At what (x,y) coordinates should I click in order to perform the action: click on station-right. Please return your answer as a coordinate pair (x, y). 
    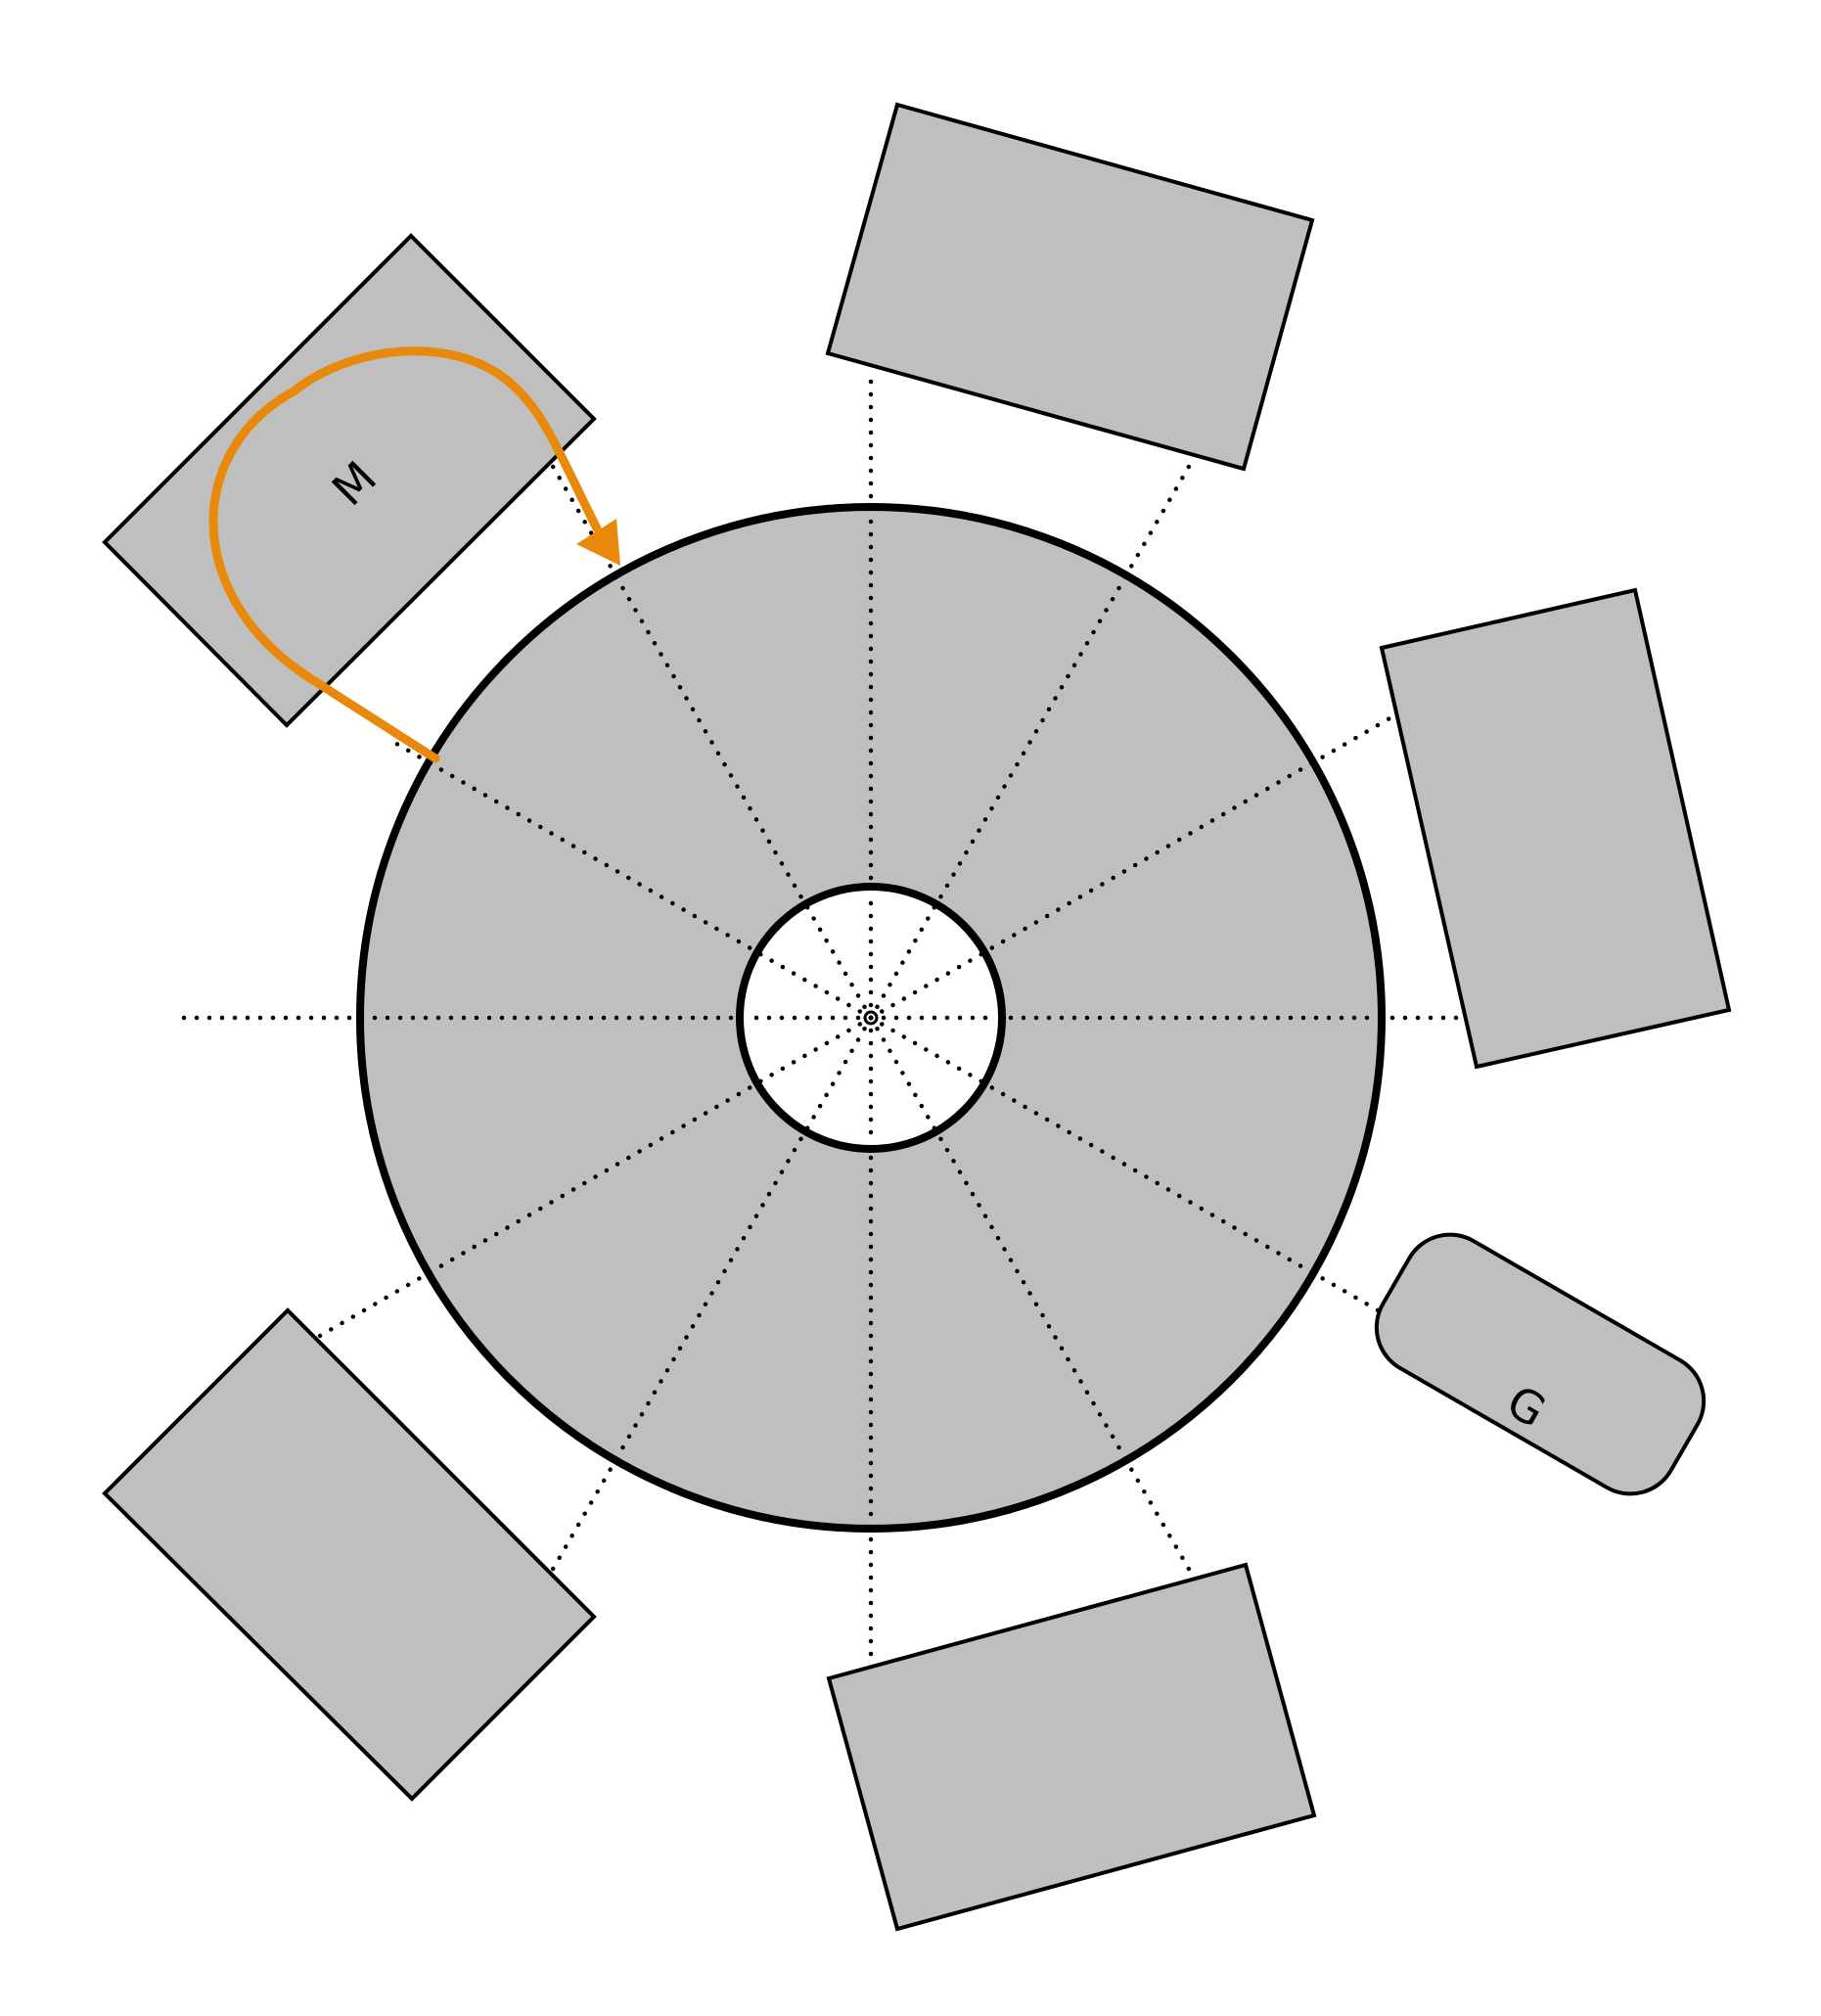
    Looking at the image, I should click on (1555, 828).